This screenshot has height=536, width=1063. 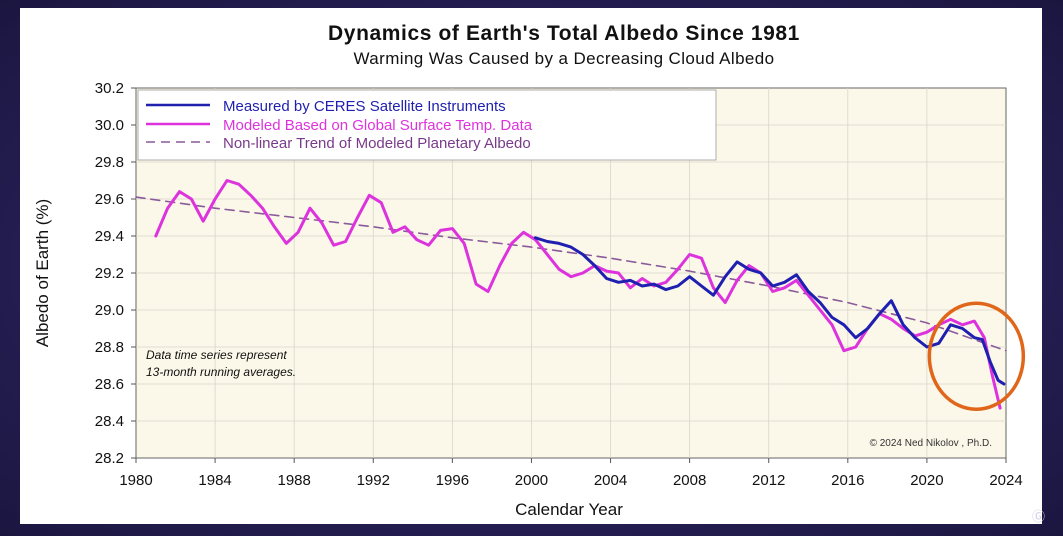 What do you see at coordinates (364, 106) in the screenshot?
I see `legend-label-ceres: Measured by CERES Satellite Instruments` at bounding box center [364, 106].